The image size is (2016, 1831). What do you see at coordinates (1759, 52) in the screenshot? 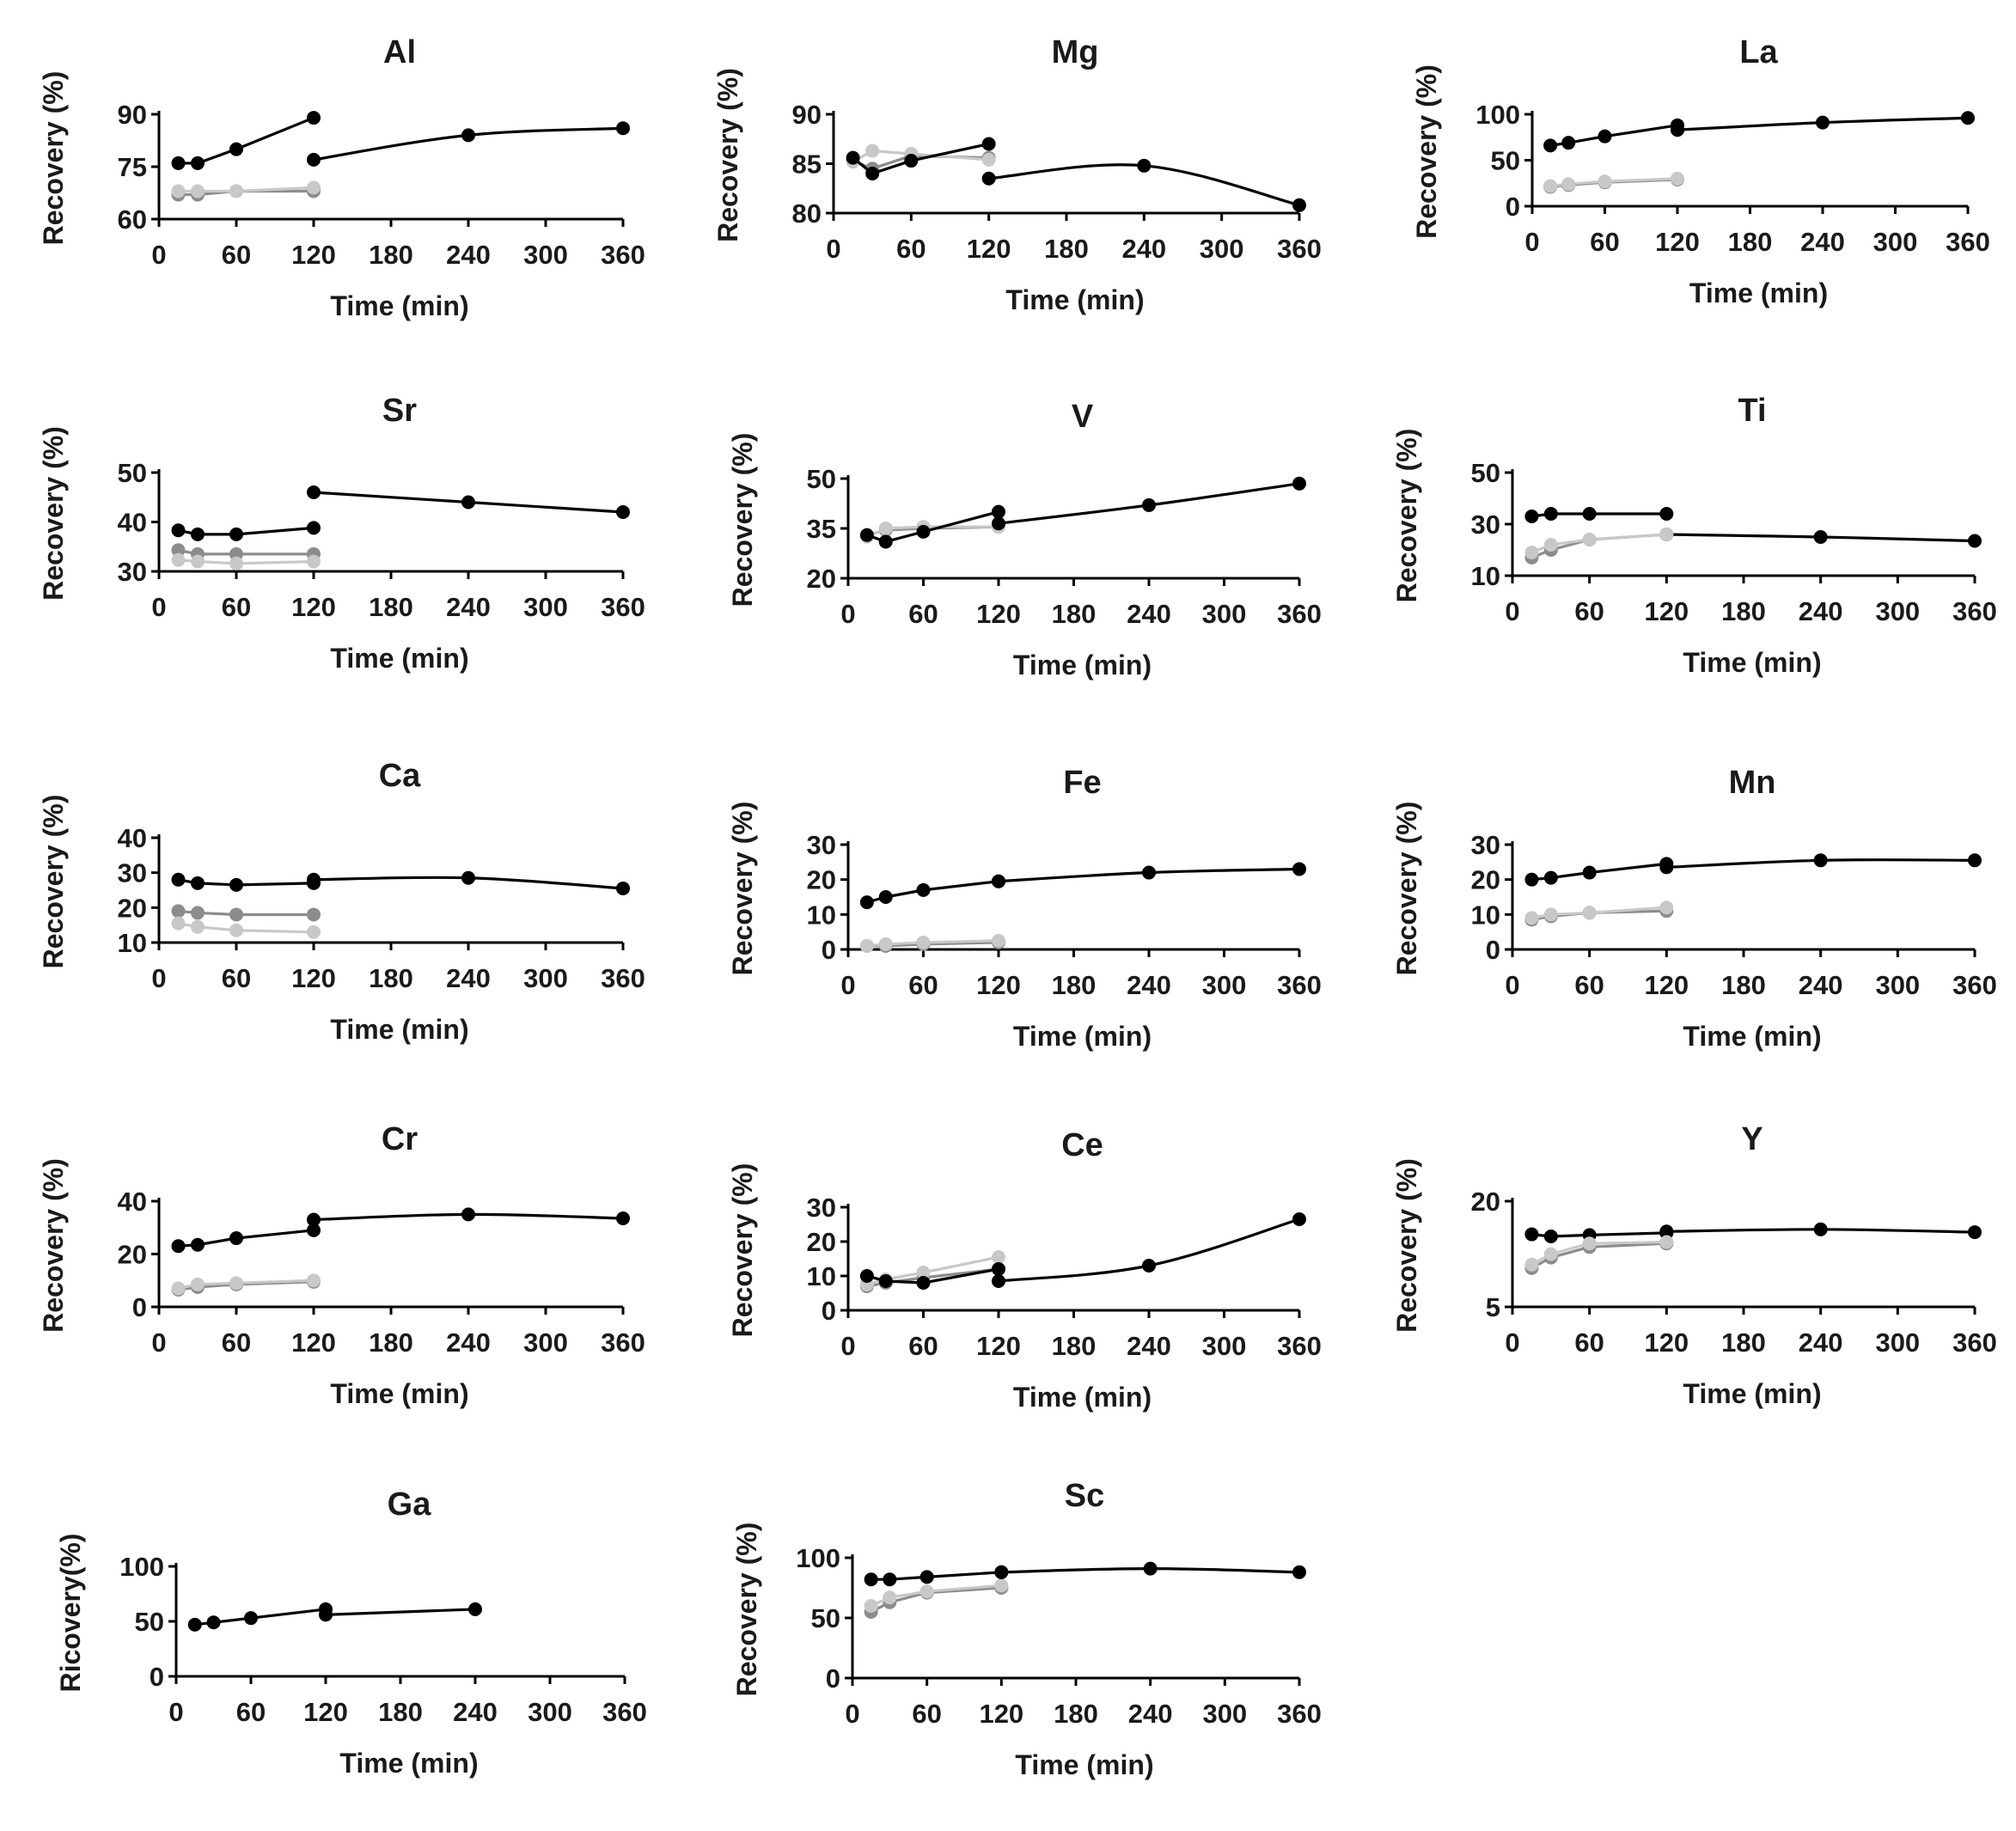
I see `panel-title: La` at bounding box center [1759, 52].